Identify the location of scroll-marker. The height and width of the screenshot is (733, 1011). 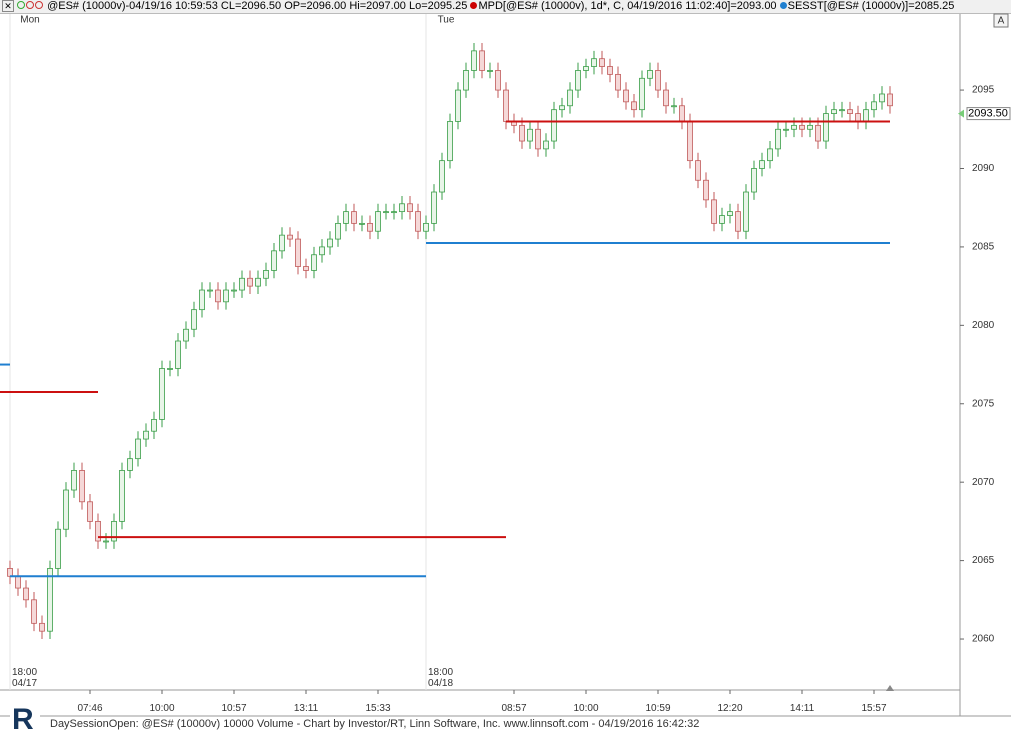
(890, 688).